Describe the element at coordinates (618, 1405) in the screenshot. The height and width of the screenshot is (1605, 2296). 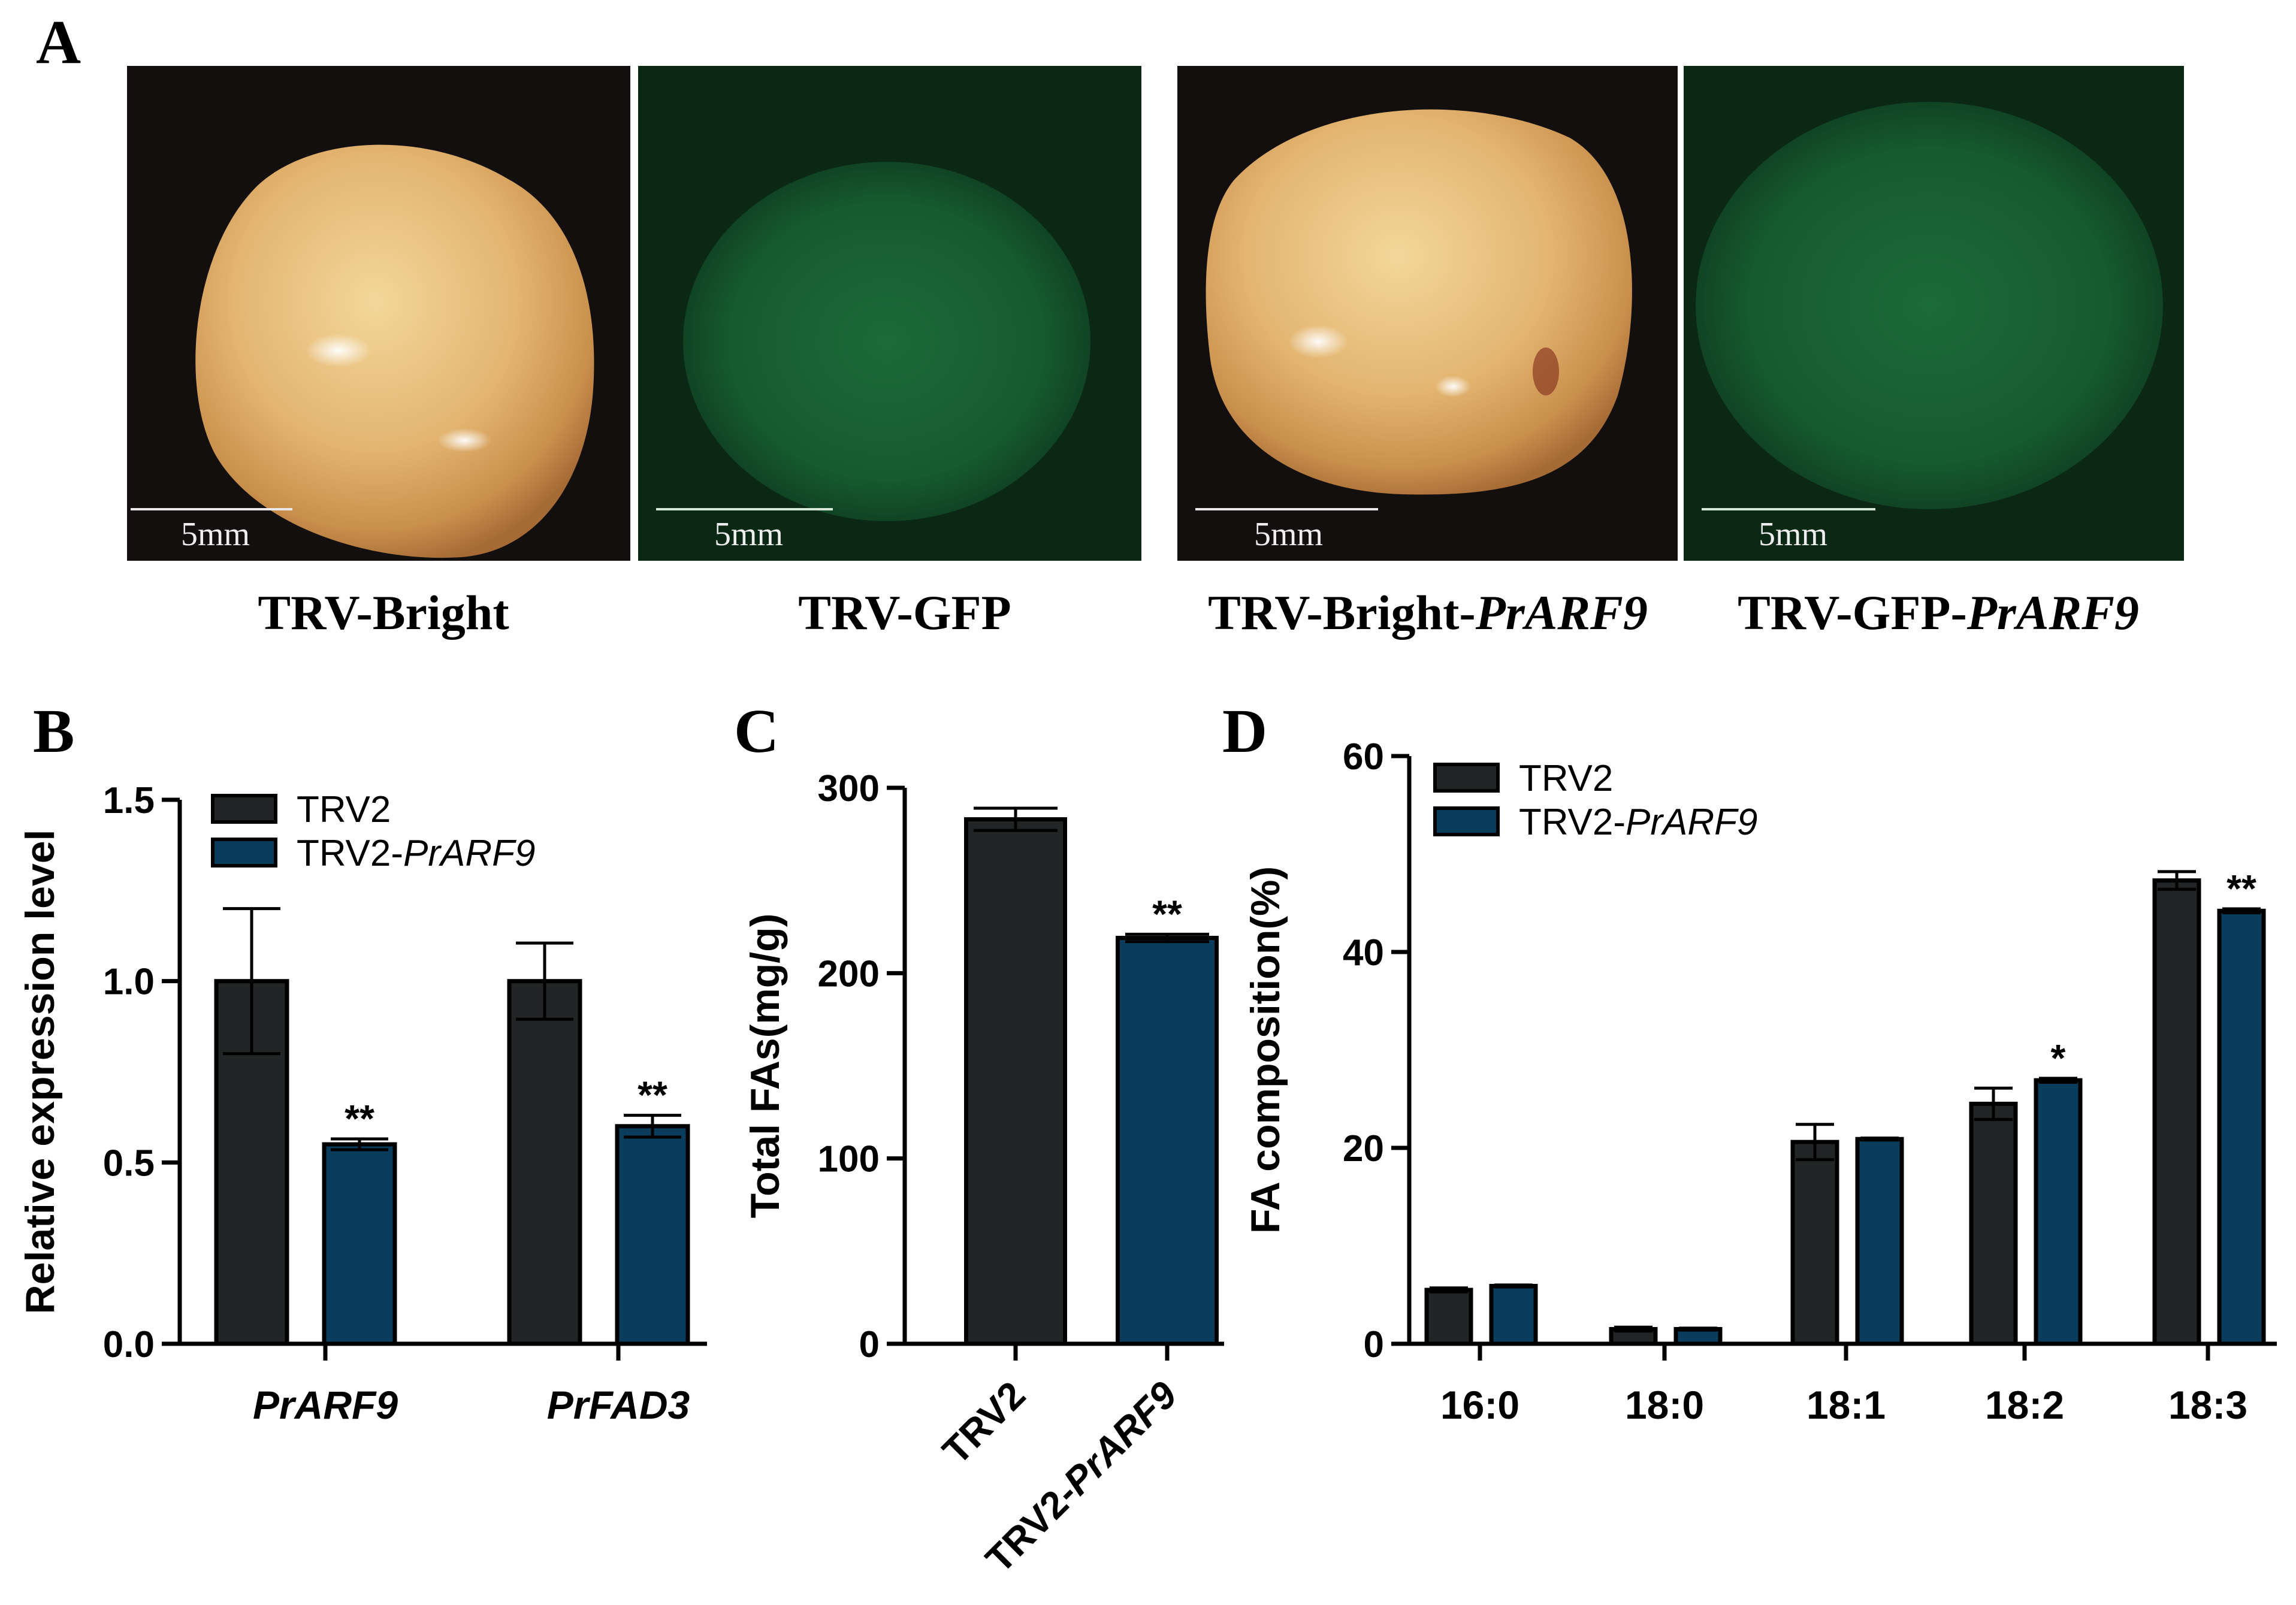
I see `x-tick-label: PrFAD3` at that location.